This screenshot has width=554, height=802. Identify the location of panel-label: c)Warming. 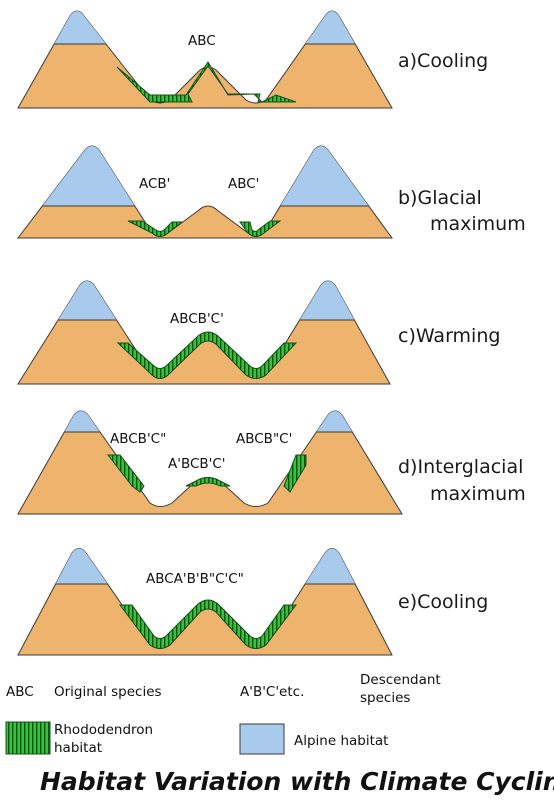
(449, 336).